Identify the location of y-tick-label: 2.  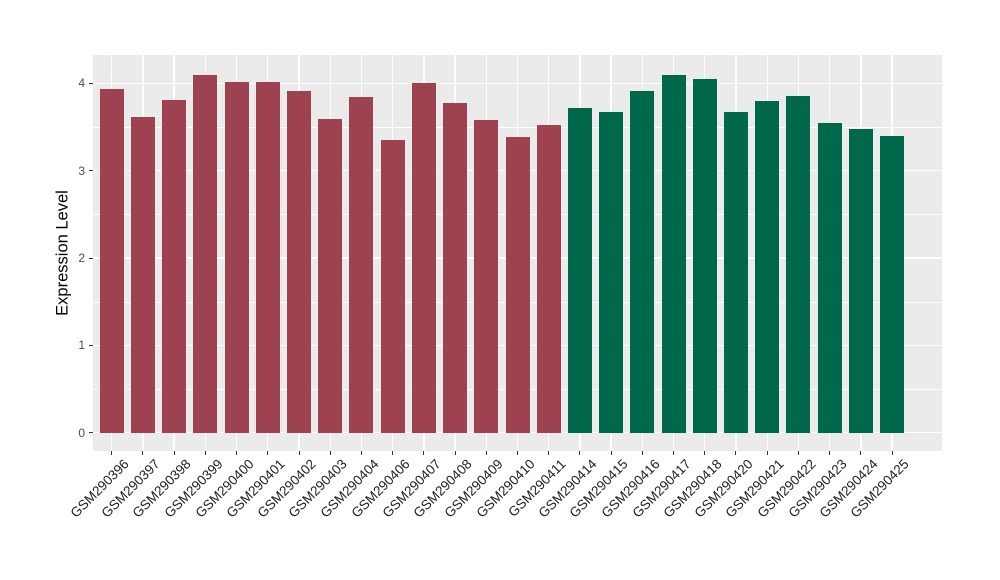
(81, 258).